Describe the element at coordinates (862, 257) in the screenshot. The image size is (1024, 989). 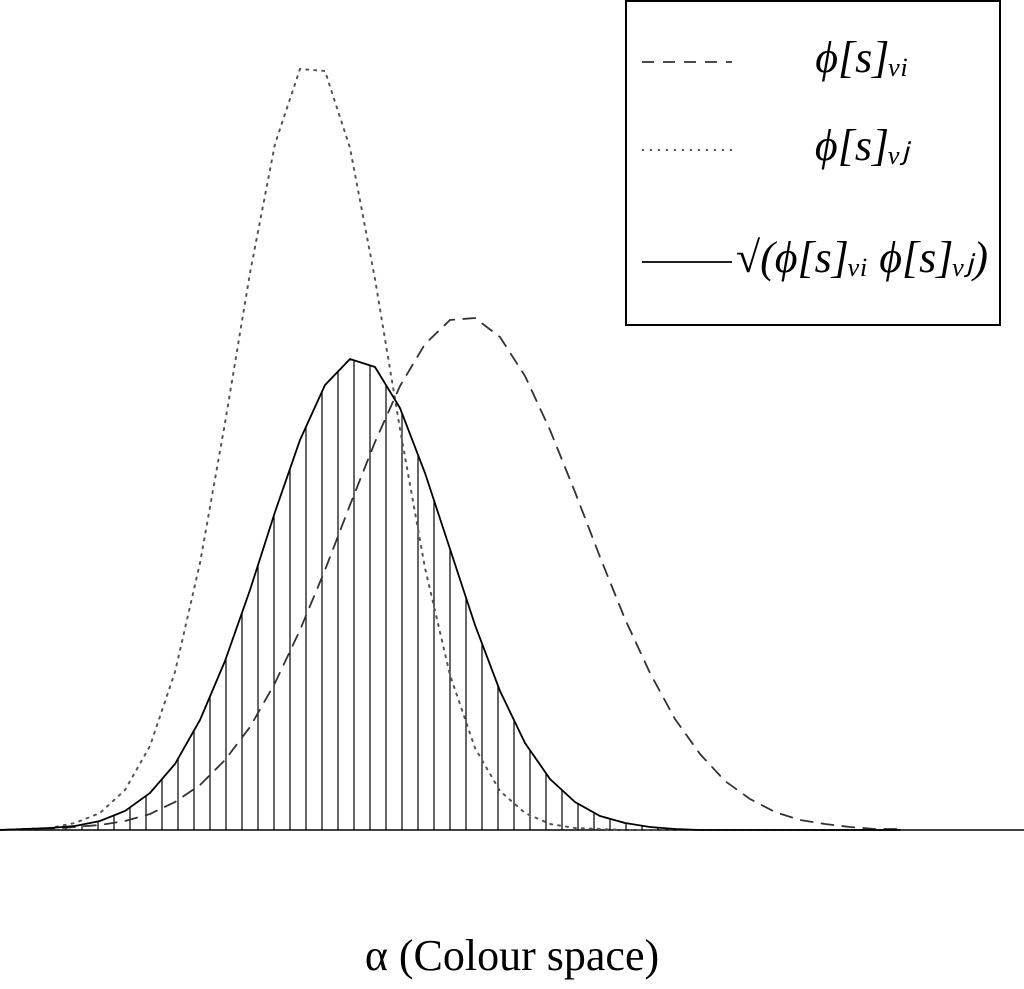
I see `legend-label: √(ϕ[s]ᵥᵢ ϕ[s]ᵥⱼ)` at that location.